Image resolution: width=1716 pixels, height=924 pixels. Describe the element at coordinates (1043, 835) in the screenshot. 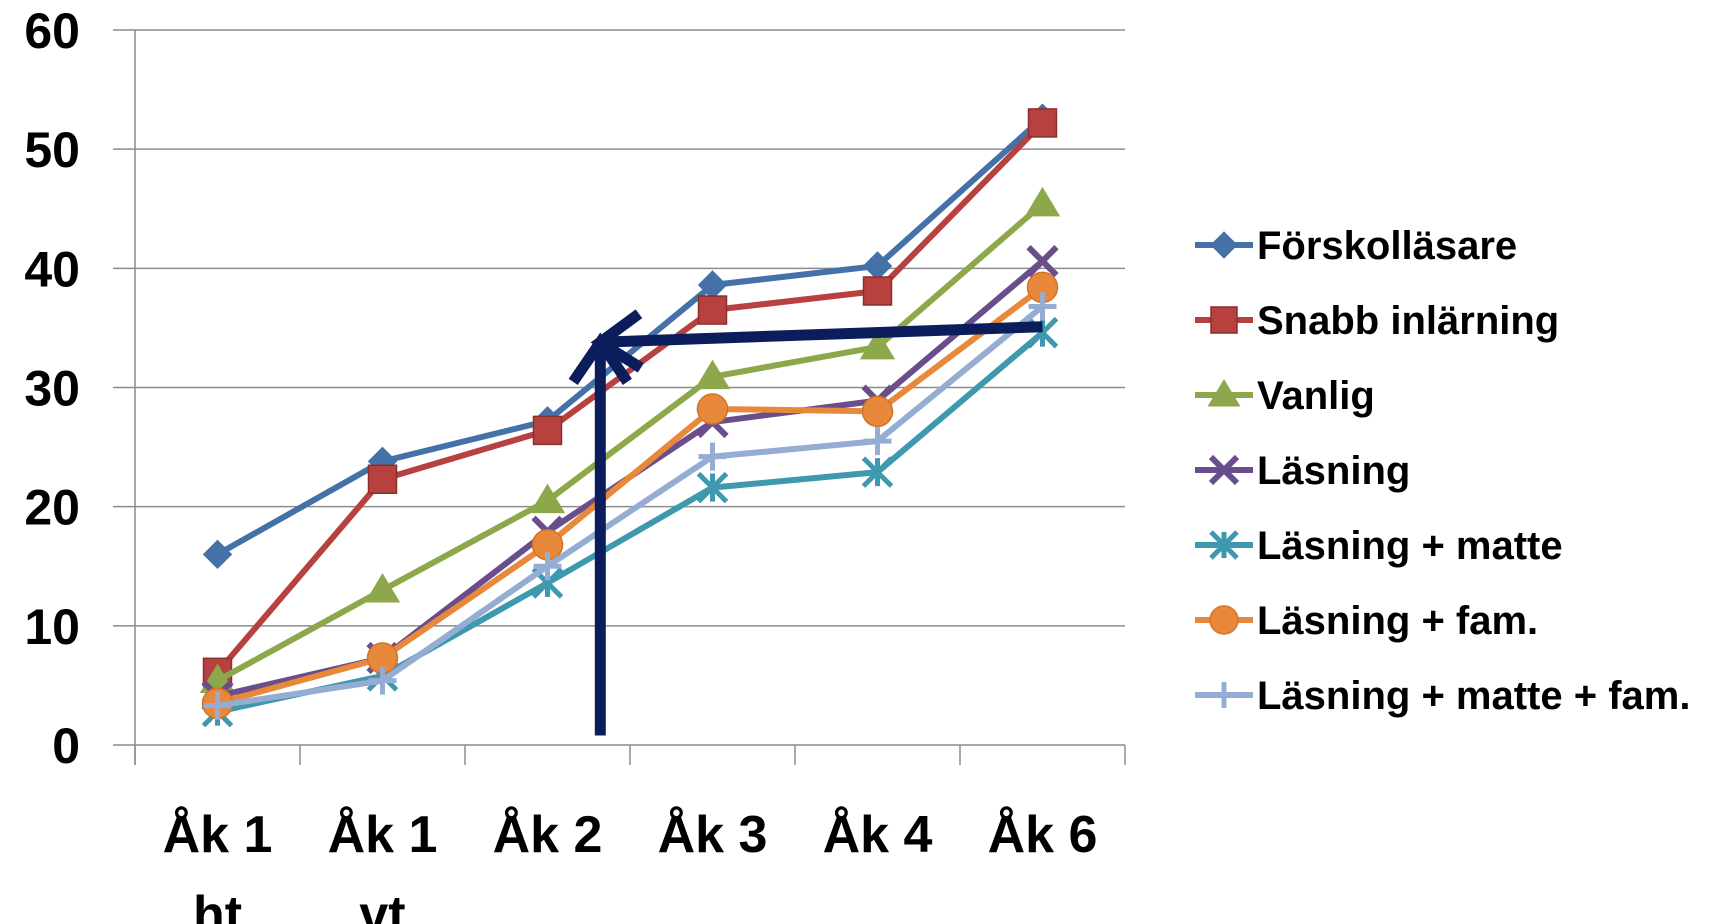

I see `x-tick-label: Åk 6` at that location.